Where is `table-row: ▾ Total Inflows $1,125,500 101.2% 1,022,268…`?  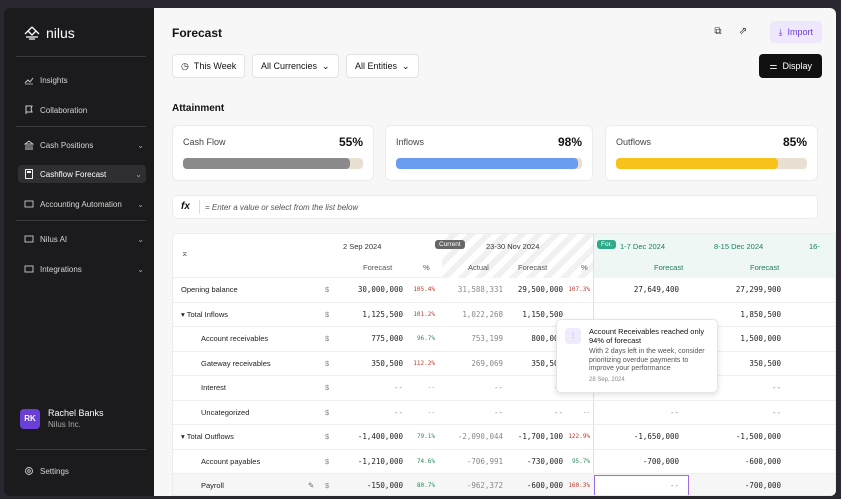
table-row: ▾ Total Inflows $1,125,500 101.2% 1,022,268… is located at coordinates (504, 315).